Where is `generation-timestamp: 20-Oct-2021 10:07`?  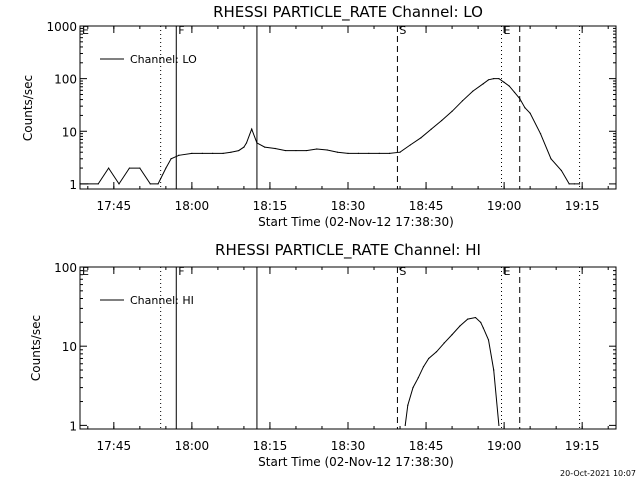
generation-timestamp: 20-Oct-2021 10:07 is located at coordinates (598, 473).